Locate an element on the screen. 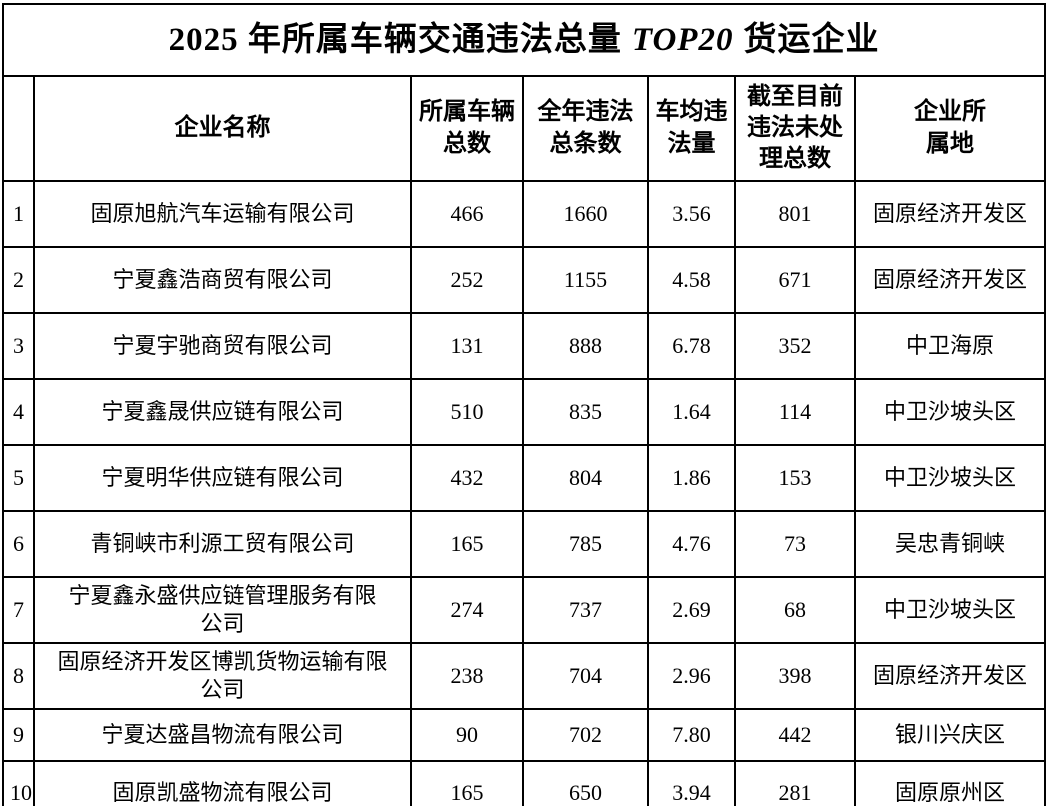 This screenshot has width=1046, height=806. title-prefix: 2025 年所属车辆交通违法总量 is located at coordinates (395, 39).